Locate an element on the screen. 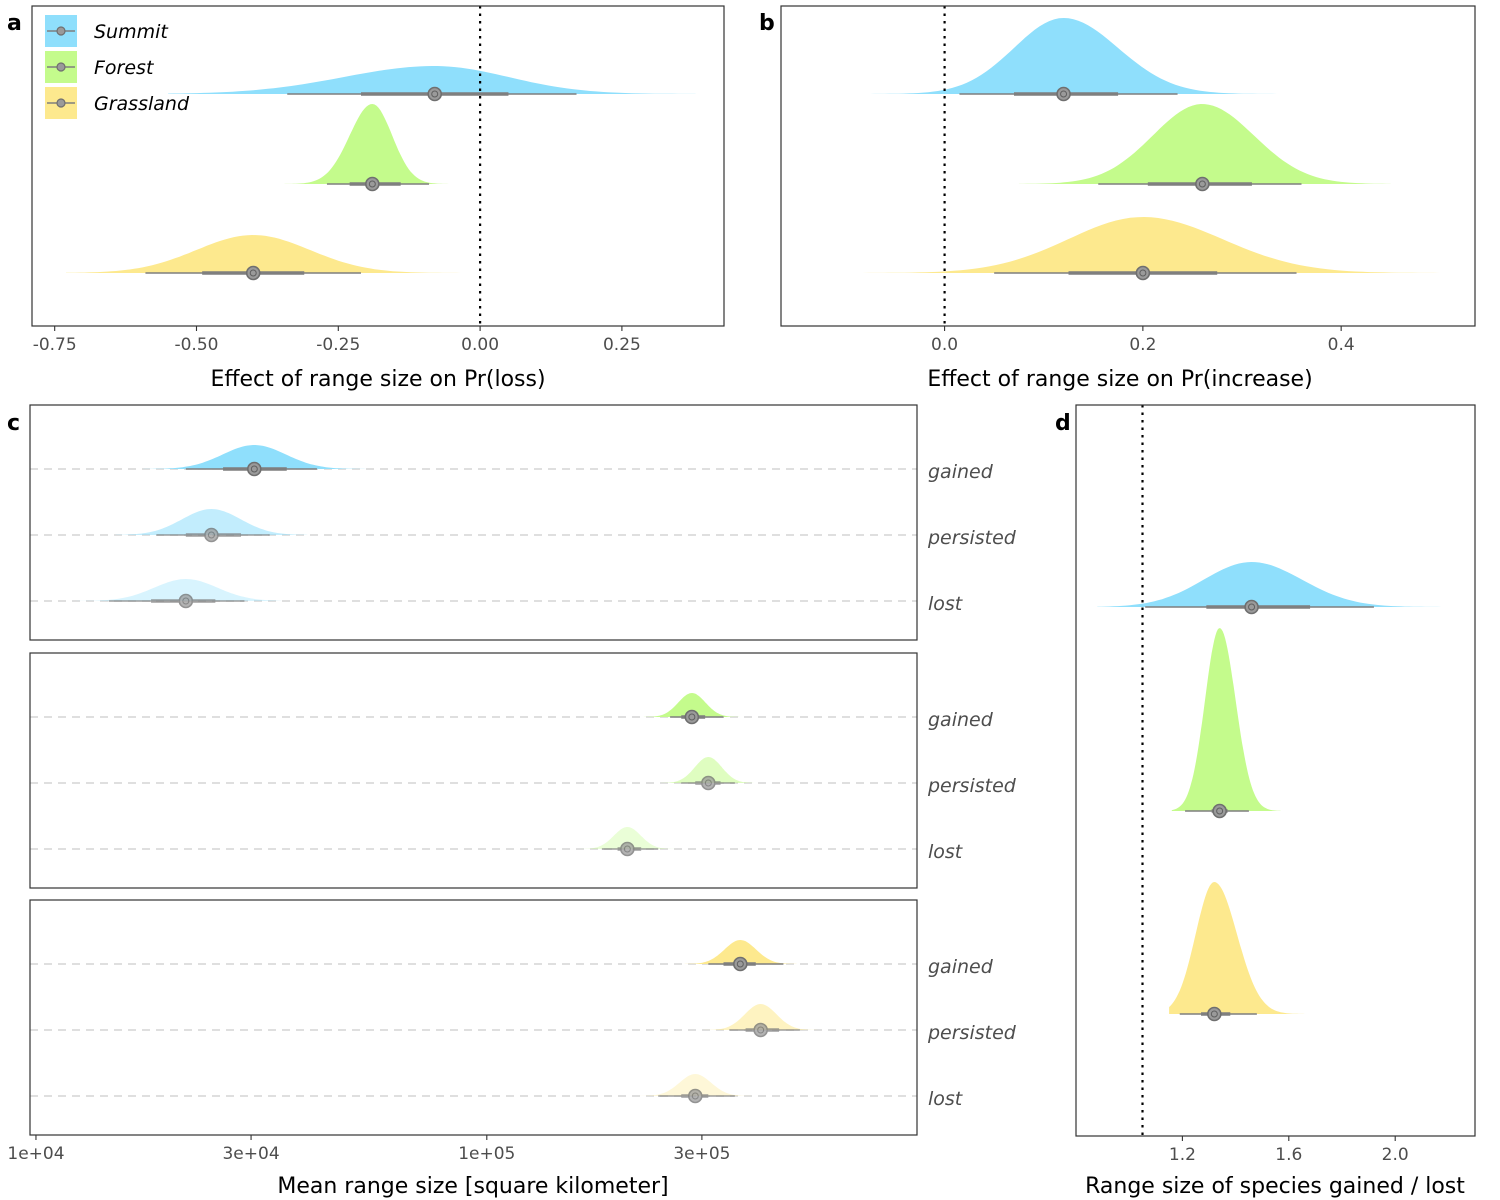 The image size is (1500, 1200). panel-a-x-axis-title: Effect of range size on Pr(loss) is located at coordinates (377, 379).